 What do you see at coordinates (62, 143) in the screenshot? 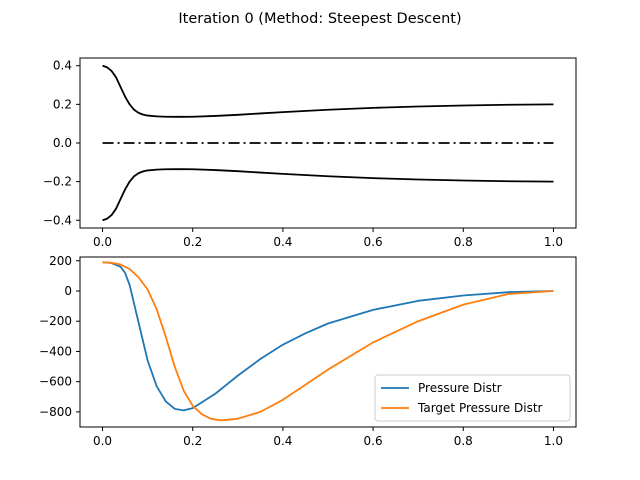
I see `y-tick-label: 0.0` at bounding box center [62, 143].